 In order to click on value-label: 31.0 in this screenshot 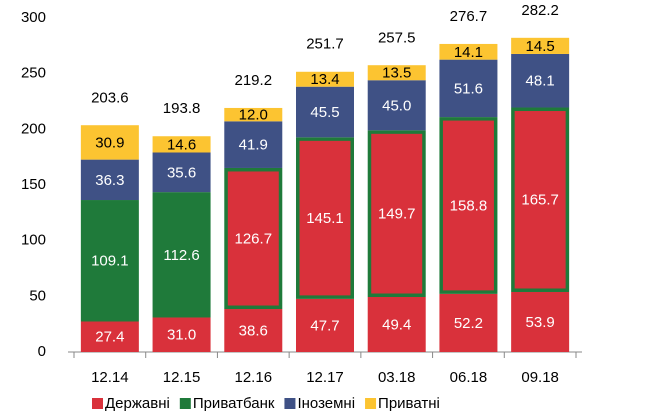, I will do `click(181, 335)`.